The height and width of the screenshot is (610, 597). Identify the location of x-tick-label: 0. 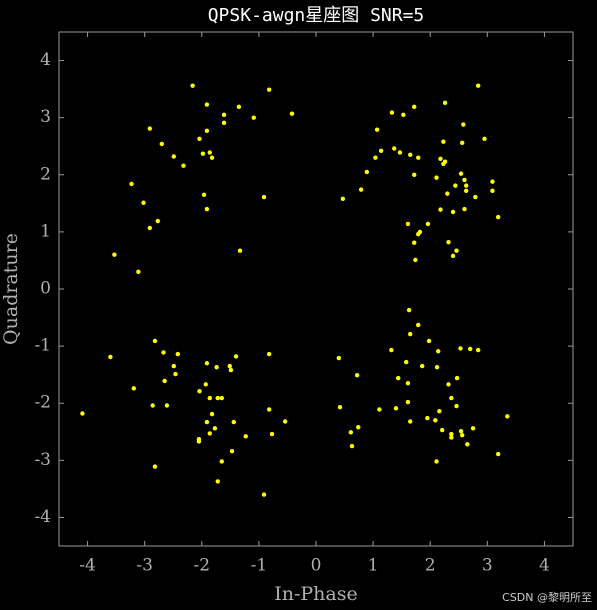
(316, 566).